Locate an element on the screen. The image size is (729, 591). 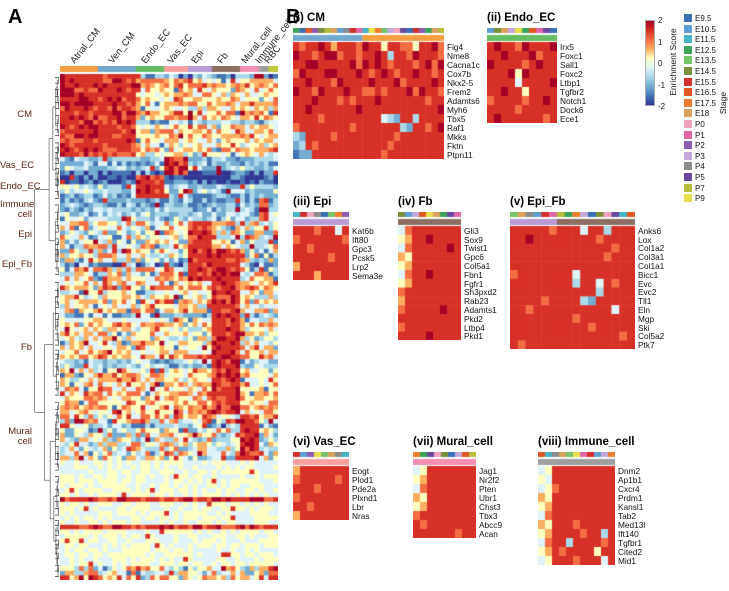
gene-label: Col1a1 is located at coordinates (651, 265).